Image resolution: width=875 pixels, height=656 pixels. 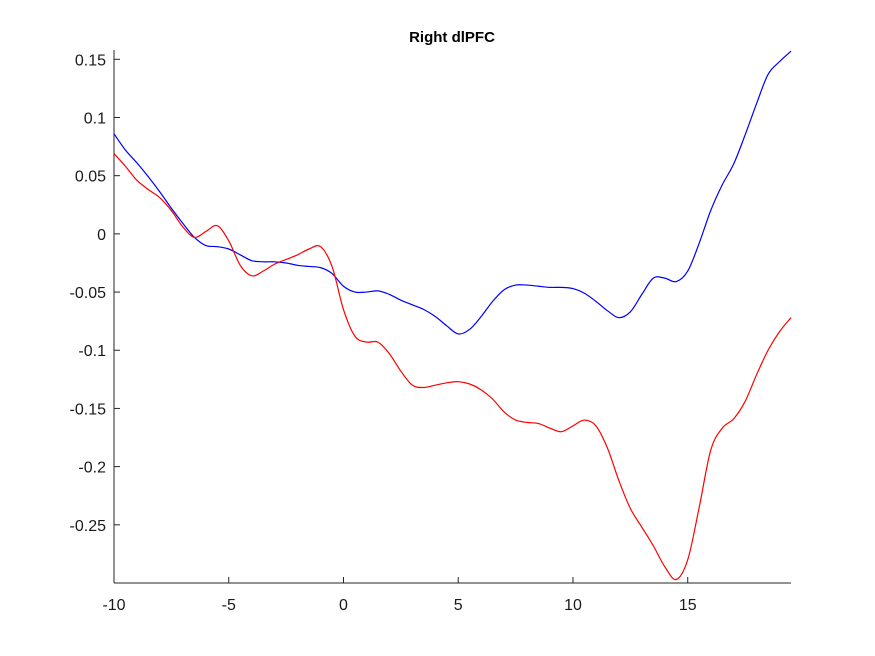 I want to click on y-tick-label: 0.05, so click(x=90, y=177).